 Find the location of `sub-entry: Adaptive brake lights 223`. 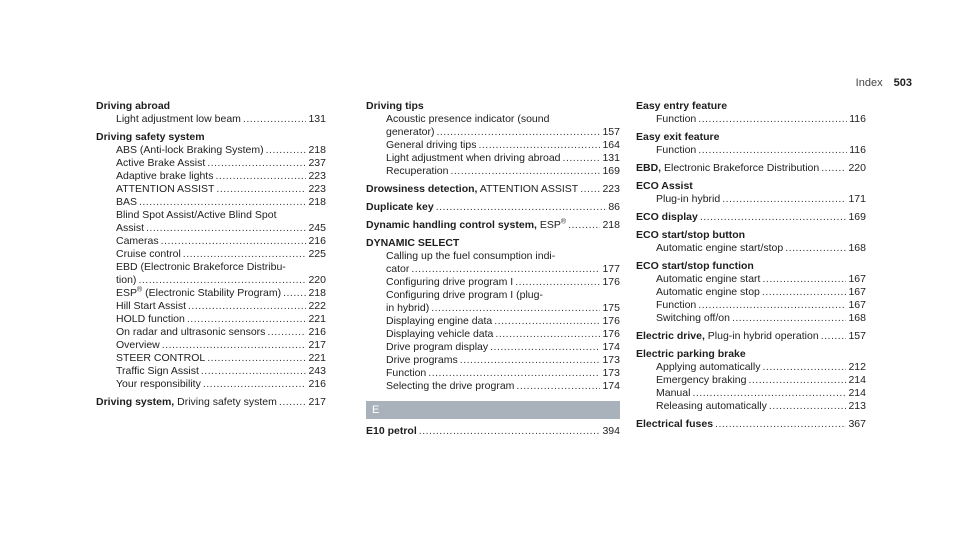

sub-entry: Adaptive brake lights 223 is located at coordinates (211, 176).